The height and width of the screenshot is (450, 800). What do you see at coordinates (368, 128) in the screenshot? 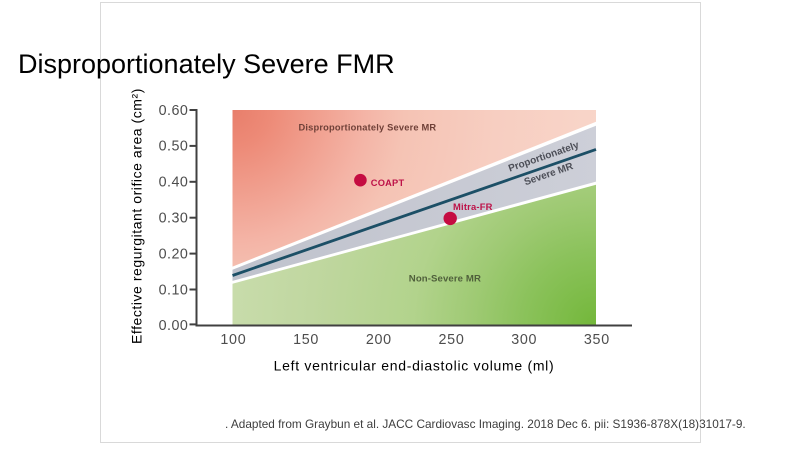
I see `svg-text: Disproportionately Severe MR` at bounding box center [368, 128].